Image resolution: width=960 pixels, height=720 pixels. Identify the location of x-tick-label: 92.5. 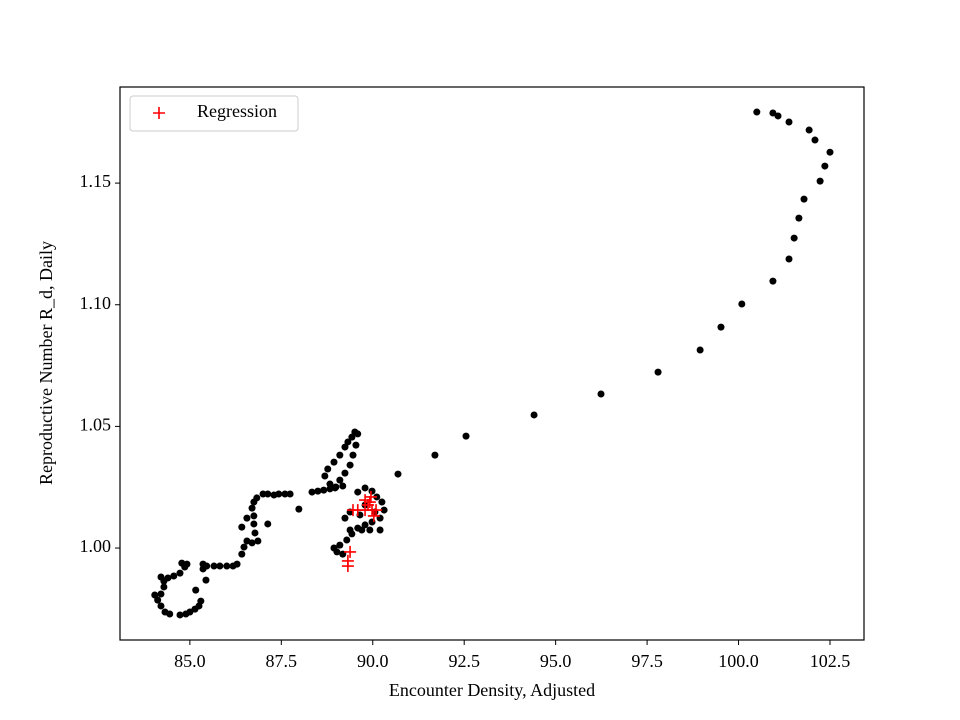
(464, 661).